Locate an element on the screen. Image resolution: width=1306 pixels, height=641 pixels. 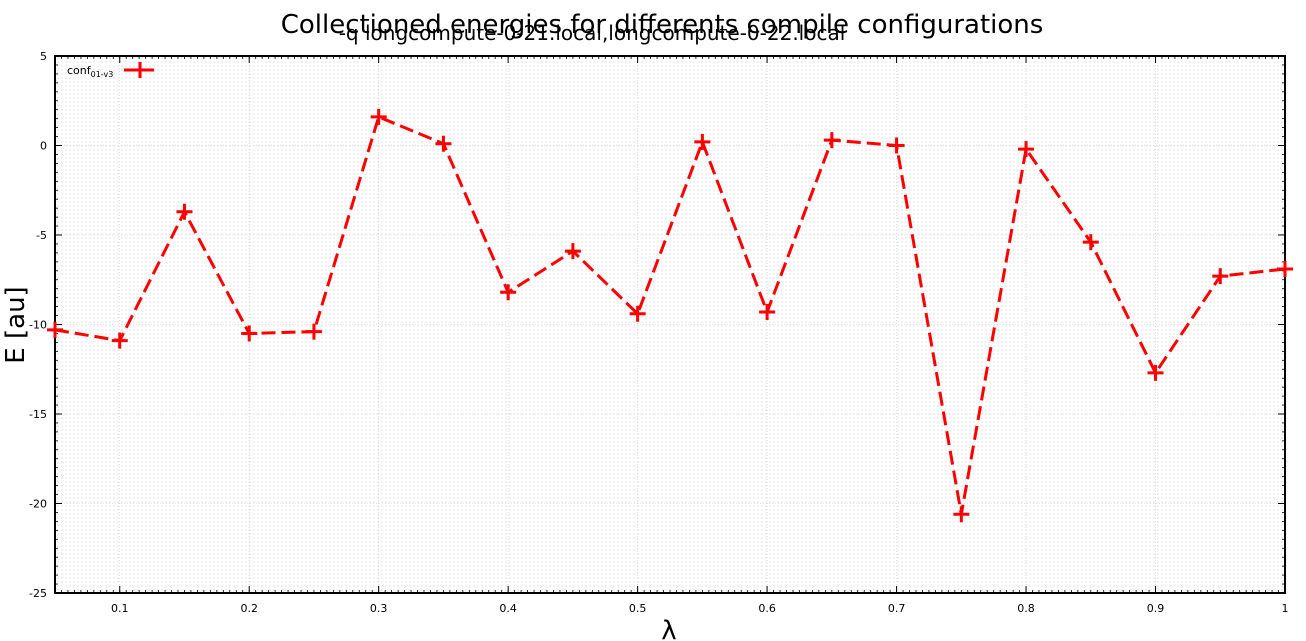
y-tick-label: 5 is located at coordinates (43, 56).